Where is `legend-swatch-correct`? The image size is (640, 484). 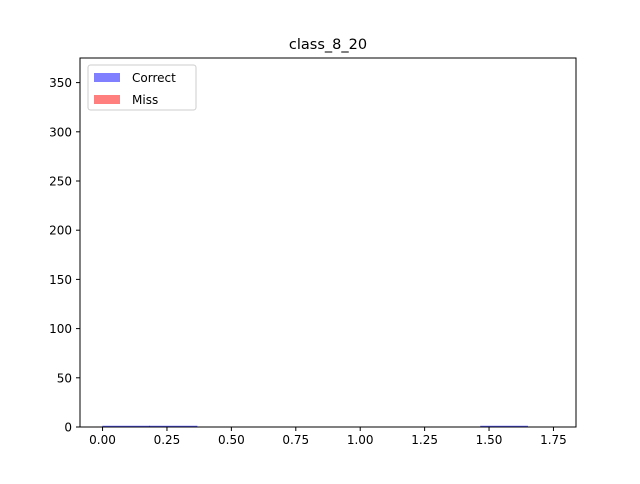
legend-swatch-correct is located at coordinates (107, 77).